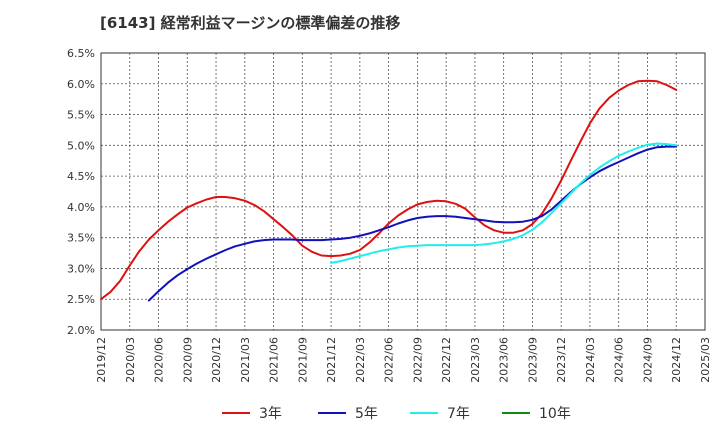 The width and height of the screenshot is (720, 440). What do you see at coordinates (504, 203) in the screenshot?
I see `series-line` at bounding box center [504, 203].